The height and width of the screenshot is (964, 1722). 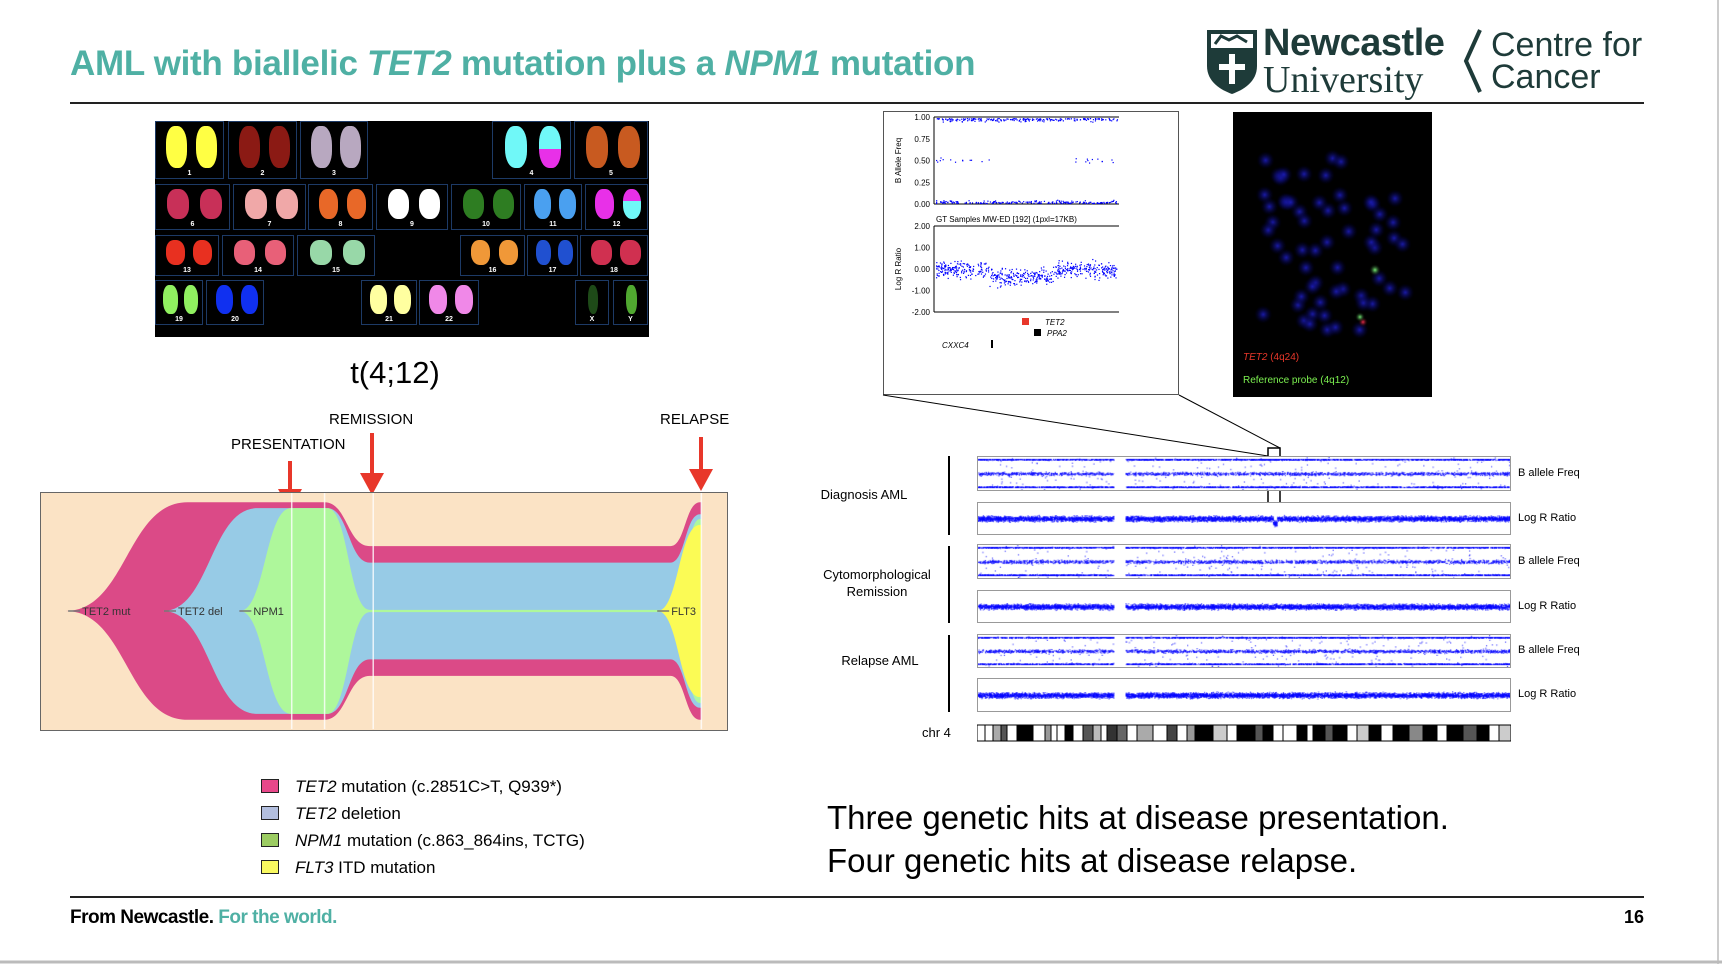 I want to click on presentation-arrow-icon, so click(x=290, y=486).